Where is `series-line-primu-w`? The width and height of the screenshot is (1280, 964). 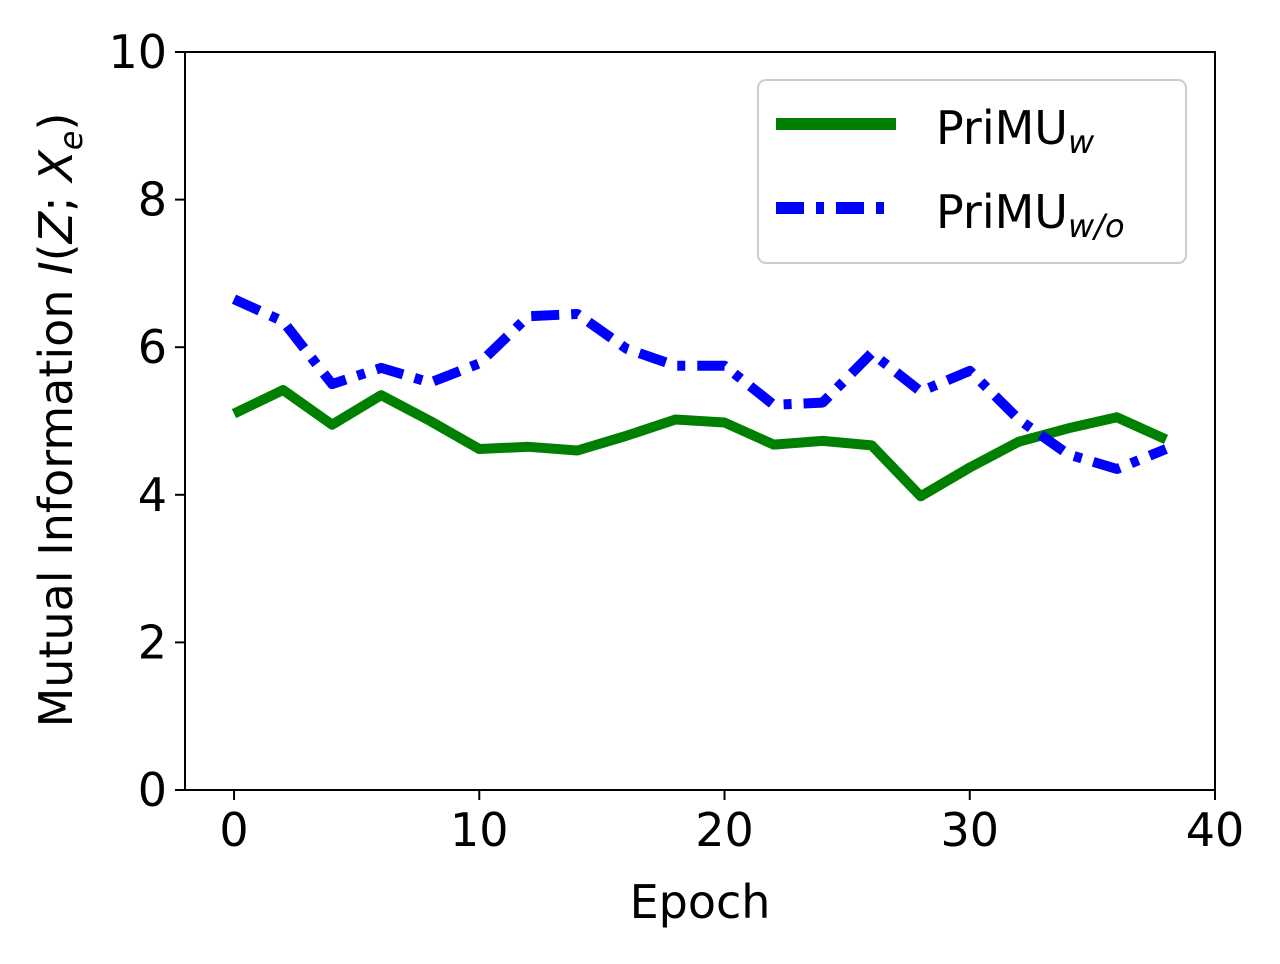
series-line-primu-w is located at coordinates (700, 443).